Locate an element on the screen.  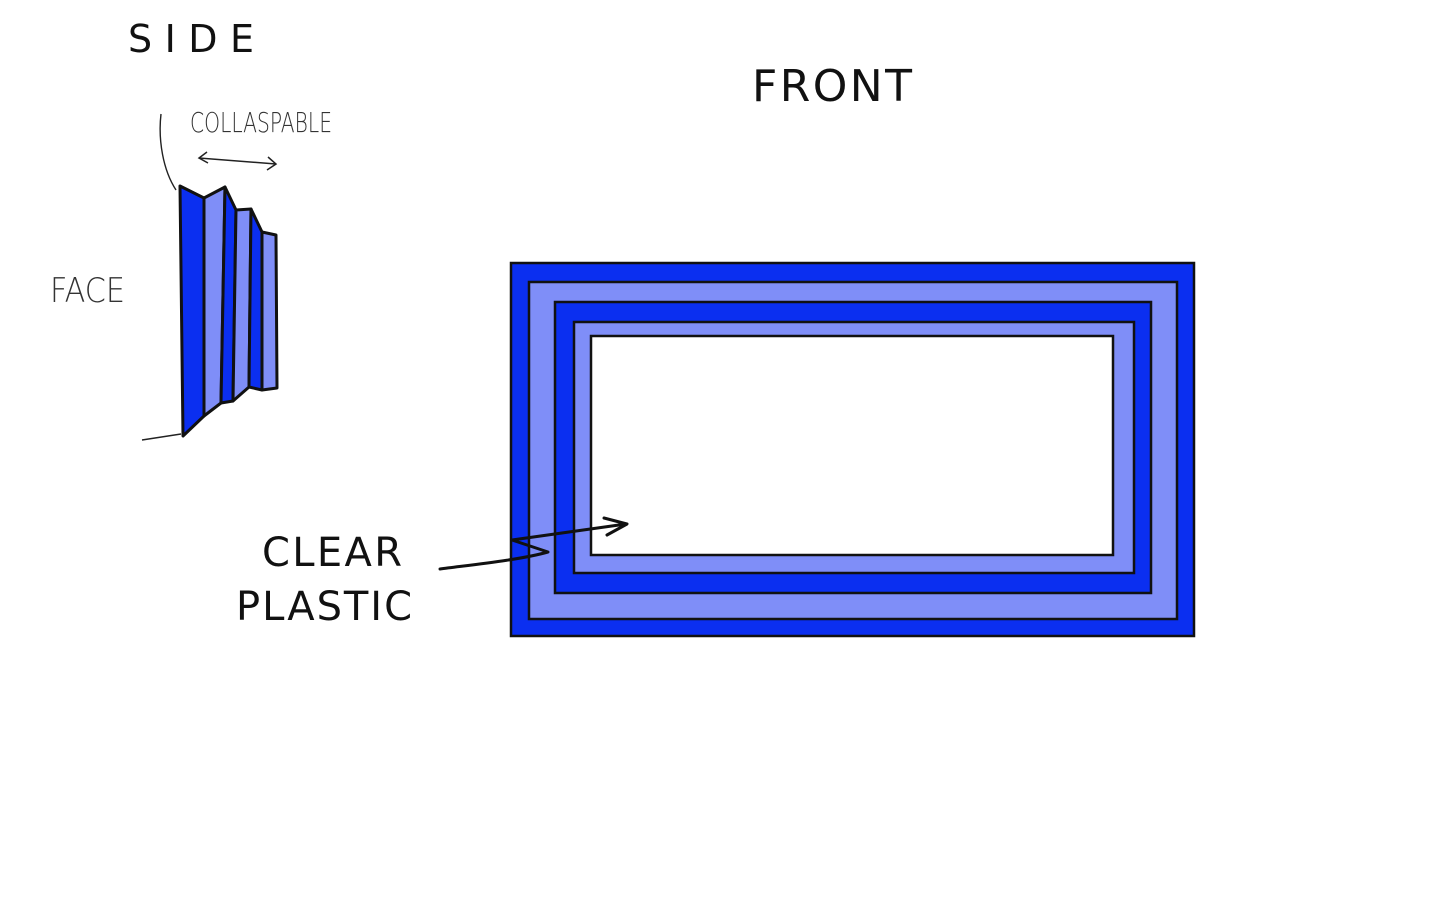
clear-plastic-pointer-arrow is located at coordinates (533, 543).